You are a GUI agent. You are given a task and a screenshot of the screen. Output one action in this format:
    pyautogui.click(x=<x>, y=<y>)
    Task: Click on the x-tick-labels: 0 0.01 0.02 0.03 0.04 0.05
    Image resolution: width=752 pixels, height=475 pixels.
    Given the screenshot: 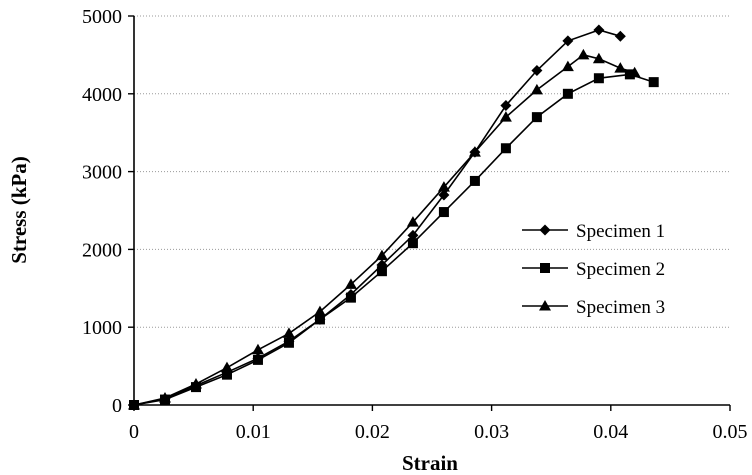 What is the action you would take?
    pyautogui.click(x=438, y=432)
    